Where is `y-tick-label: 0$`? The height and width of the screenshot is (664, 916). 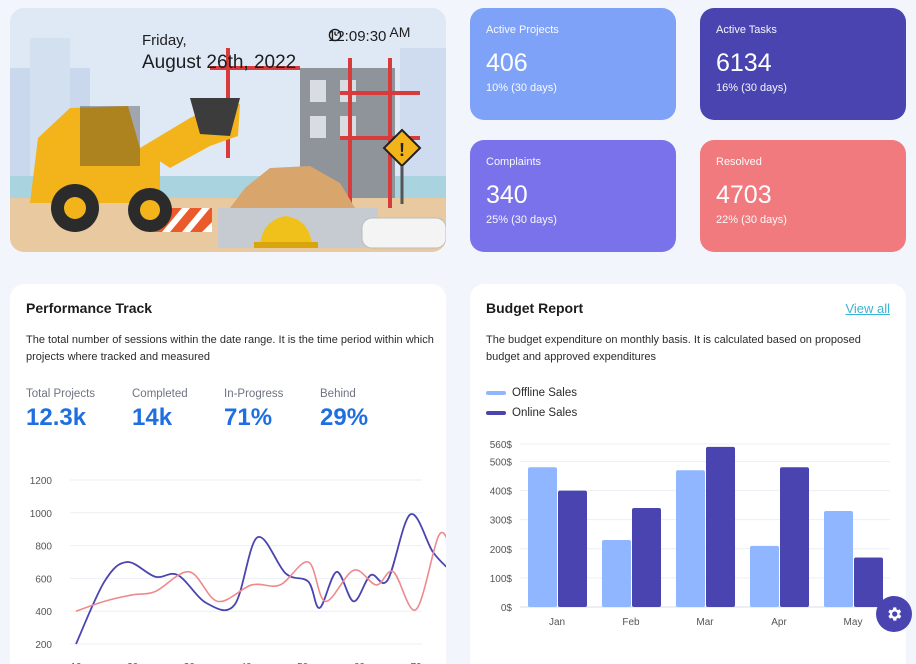
y-tick-label: 0$ is located at coordinates (507, 608).